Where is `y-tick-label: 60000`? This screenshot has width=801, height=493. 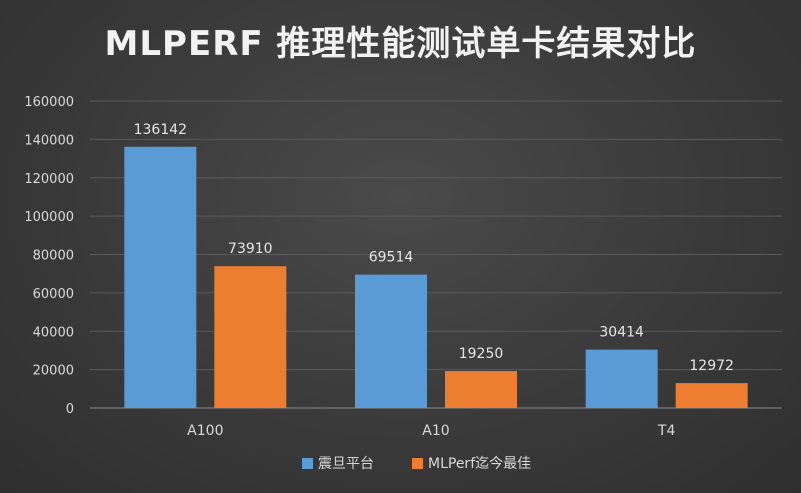 y-tick-label: 60000 is located at coordinates (53, 294).